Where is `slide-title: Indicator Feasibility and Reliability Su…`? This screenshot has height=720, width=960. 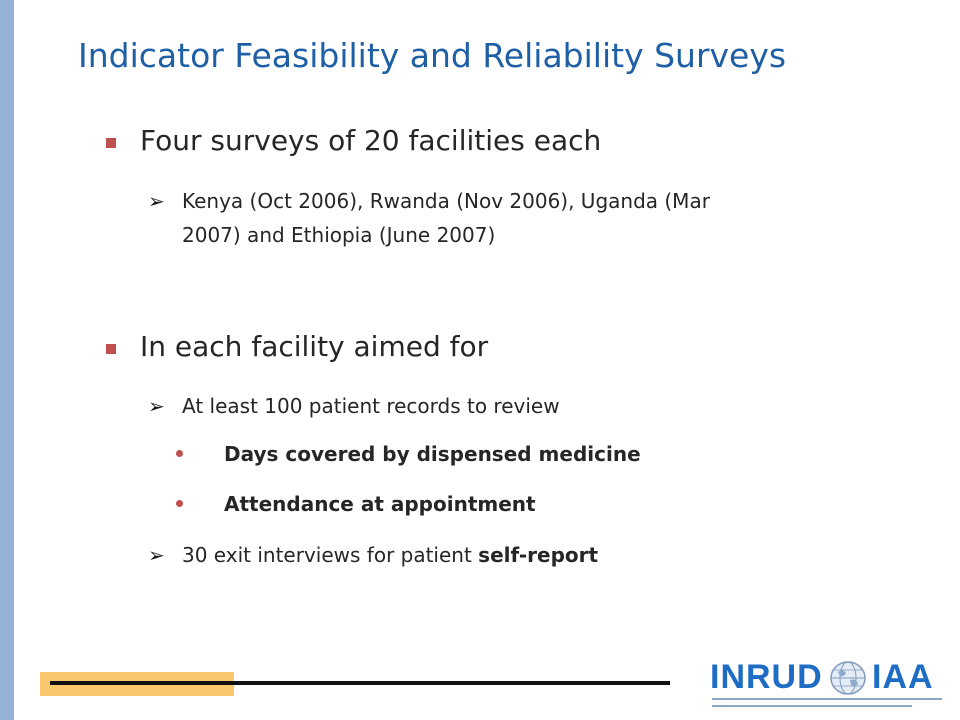 slide-title: Indicator Feasibility and Reliability Su… is located at coordinates (432, 55).